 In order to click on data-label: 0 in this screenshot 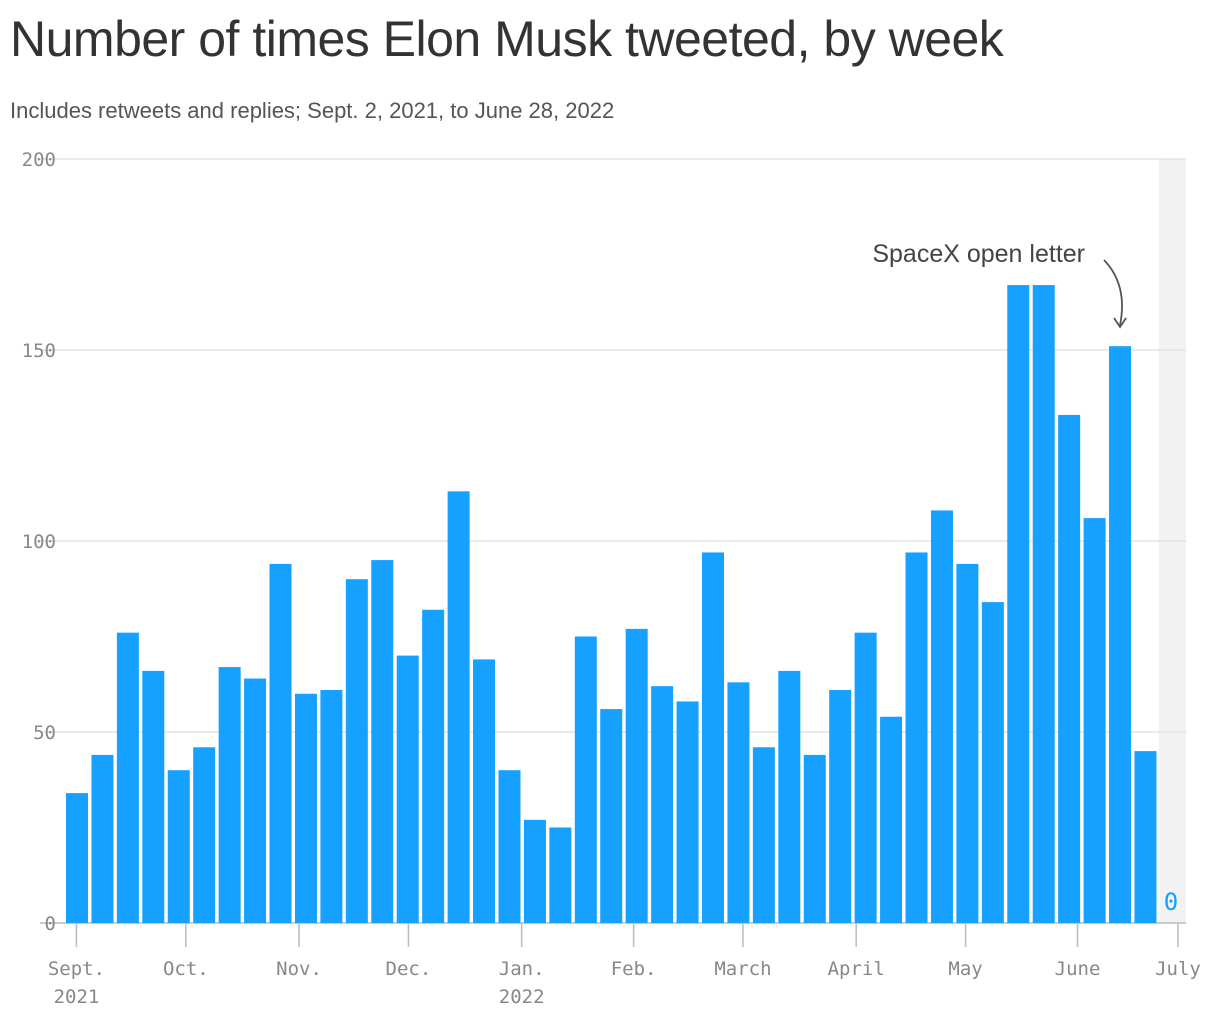, I will do `click(1171, 902)`.